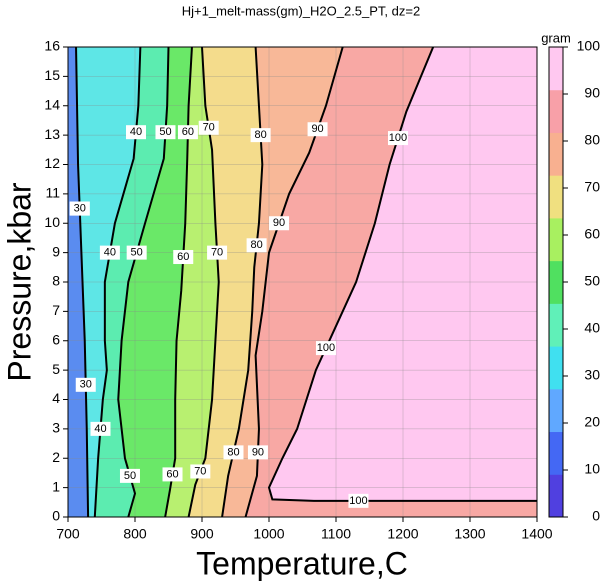 Image resolution: width=602 pixels, height=587 pixels. Describe the element at coordinates (589, 46) in the screenshot. I see `colorbar-tick-label: 100` at that location.